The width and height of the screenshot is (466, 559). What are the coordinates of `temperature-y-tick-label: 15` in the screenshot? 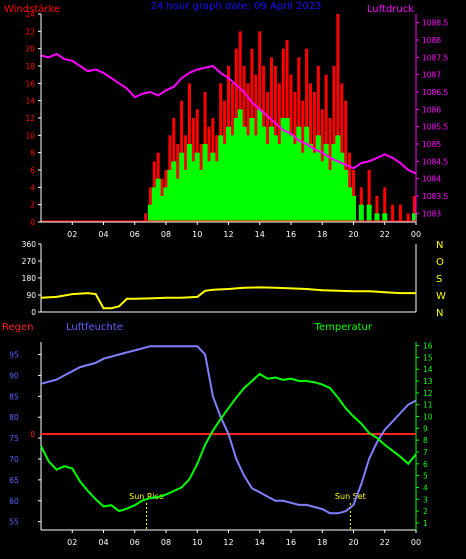 It's located at (428, 357).